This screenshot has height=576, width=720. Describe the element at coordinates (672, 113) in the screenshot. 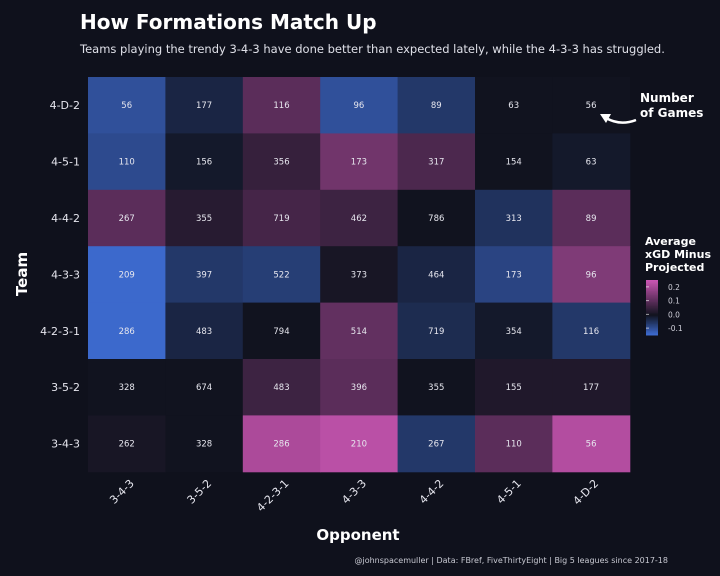

I see `annotation-line-2: of Games` at that location.